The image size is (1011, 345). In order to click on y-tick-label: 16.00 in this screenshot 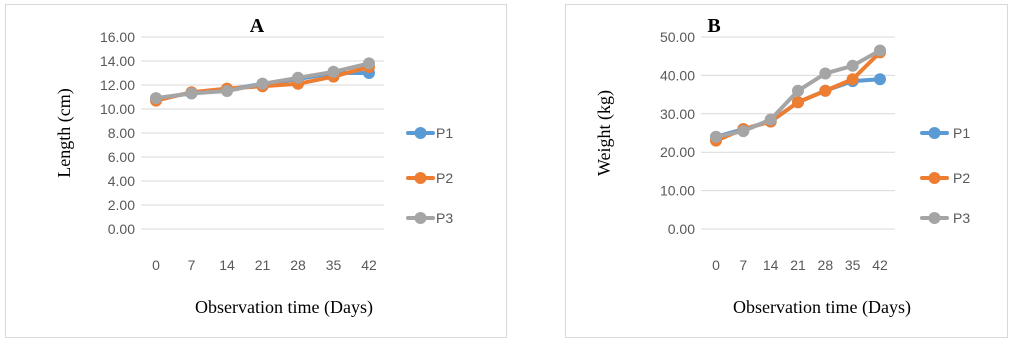, I will do `click(117, 37)`.